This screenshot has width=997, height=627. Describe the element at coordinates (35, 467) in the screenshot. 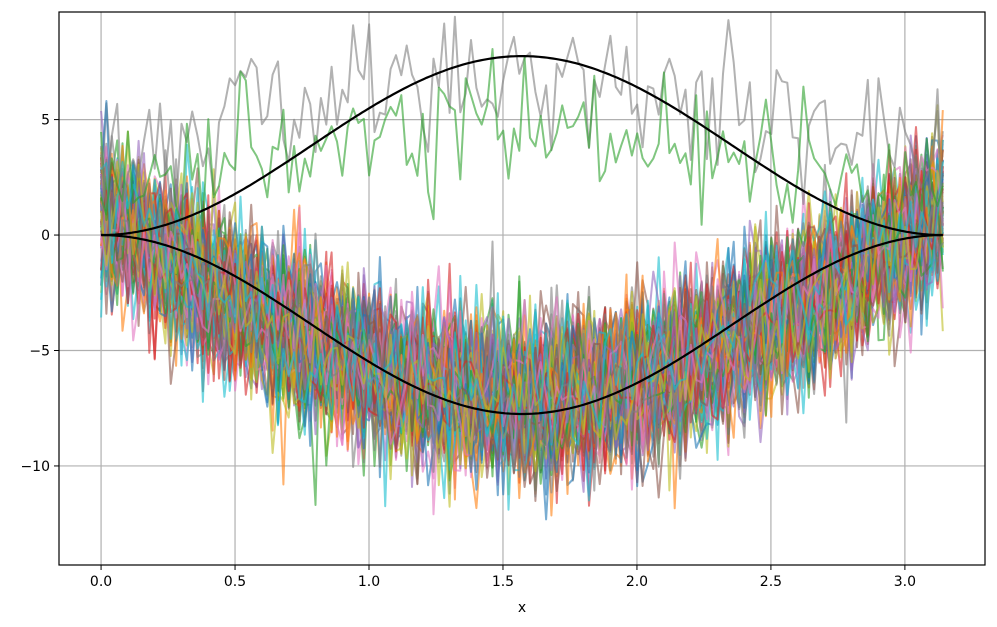

I see `y-tick-label: −10` at that location.